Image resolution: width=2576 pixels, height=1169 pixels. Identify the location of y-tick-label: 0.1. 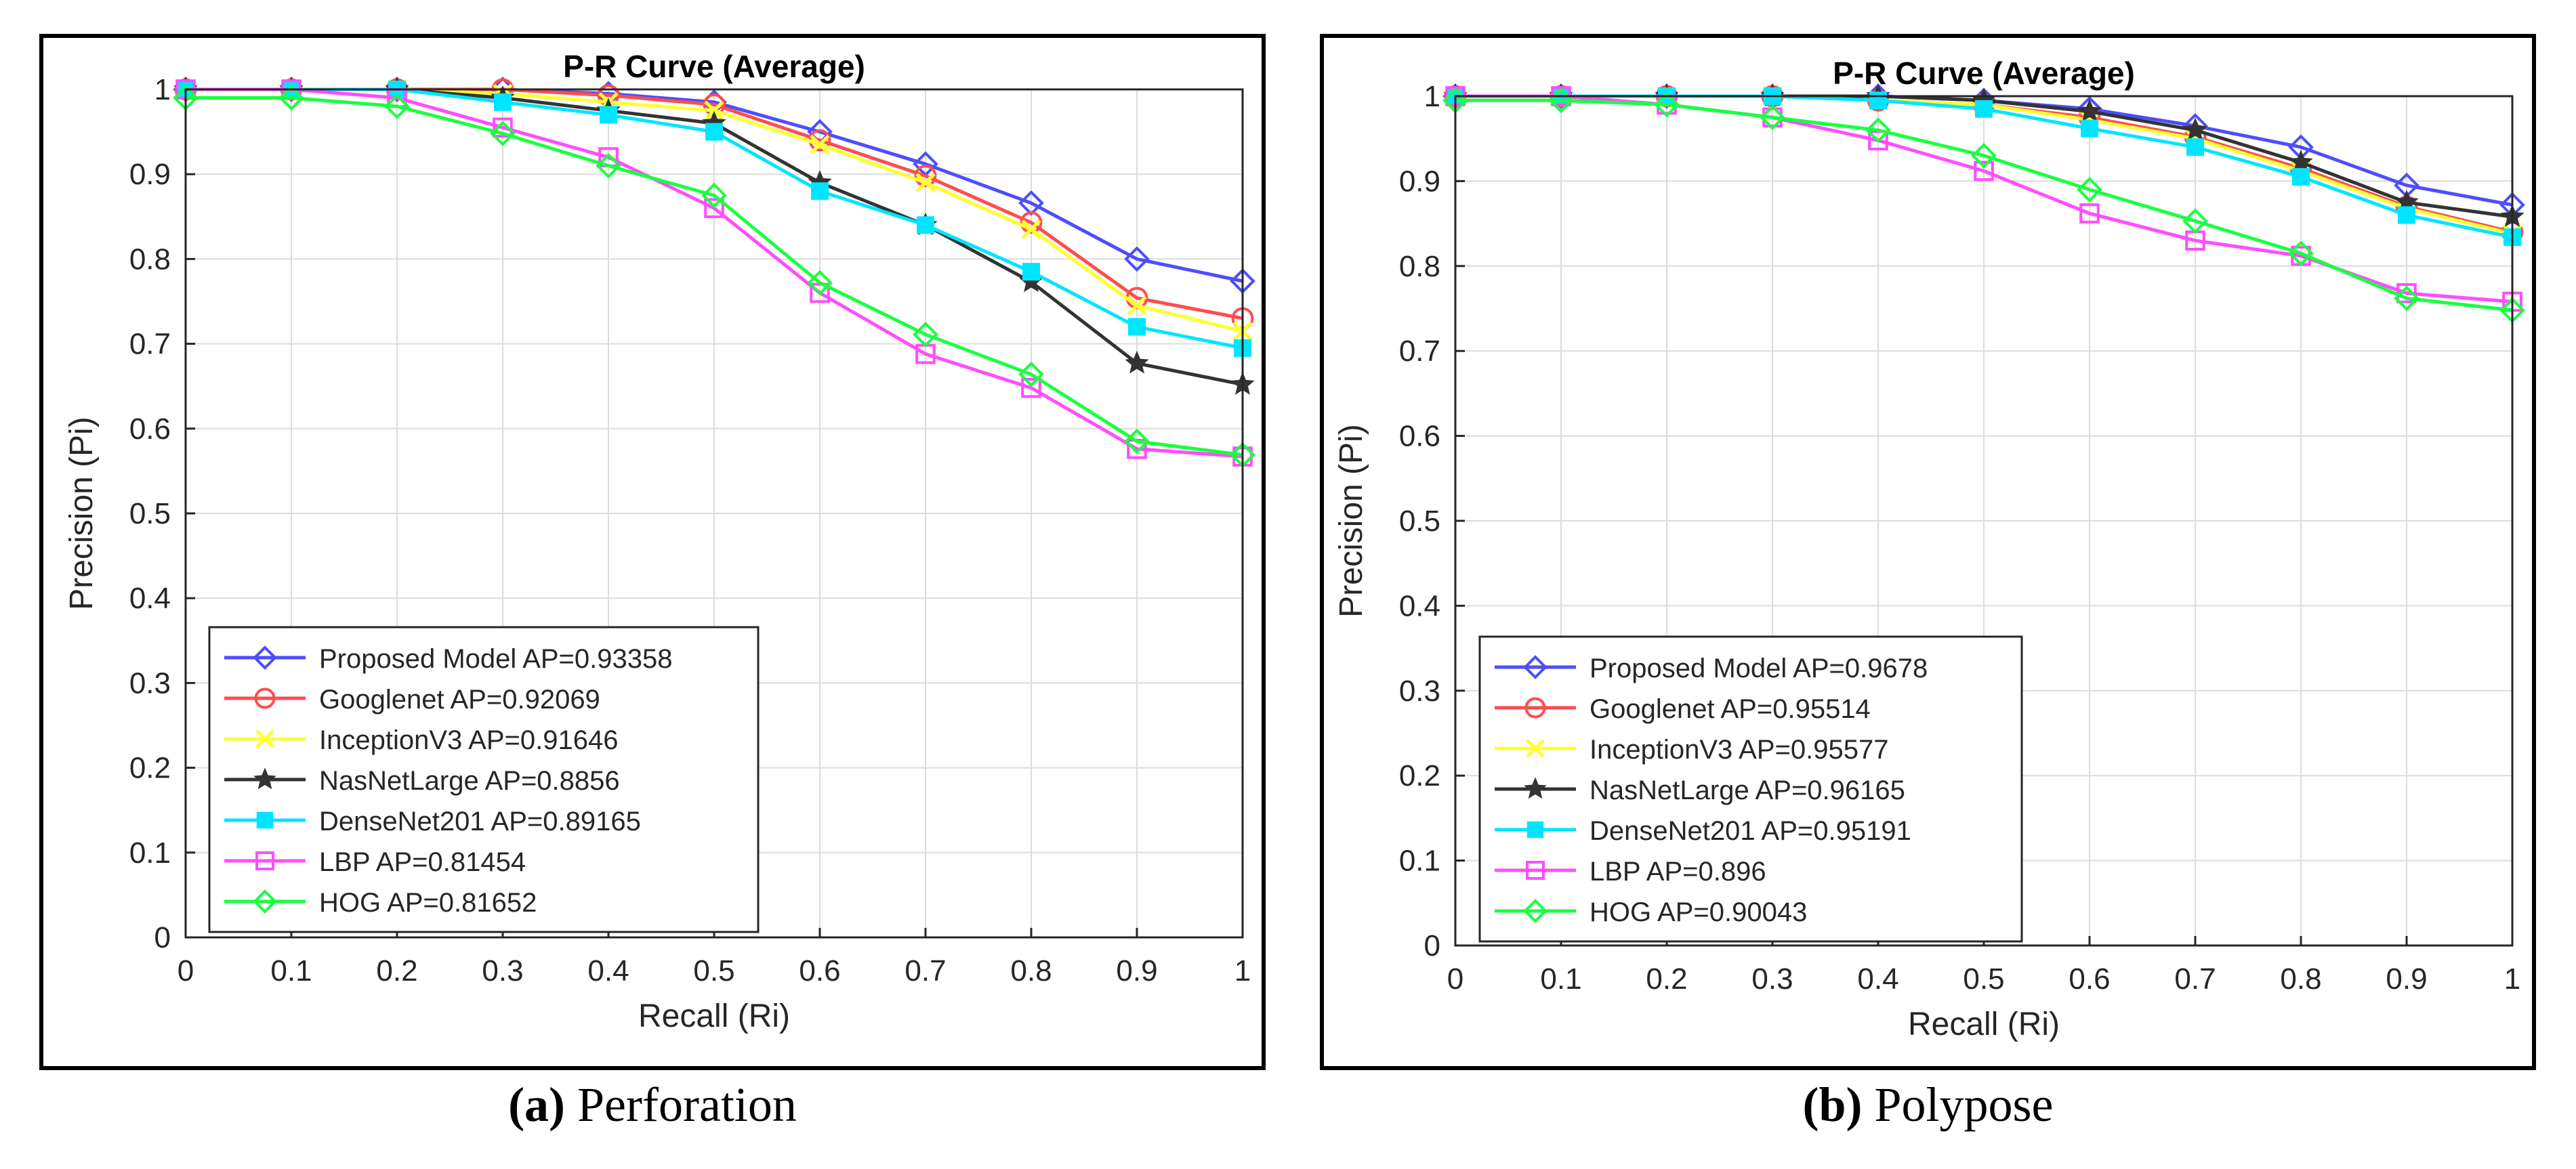
(1419, 861).